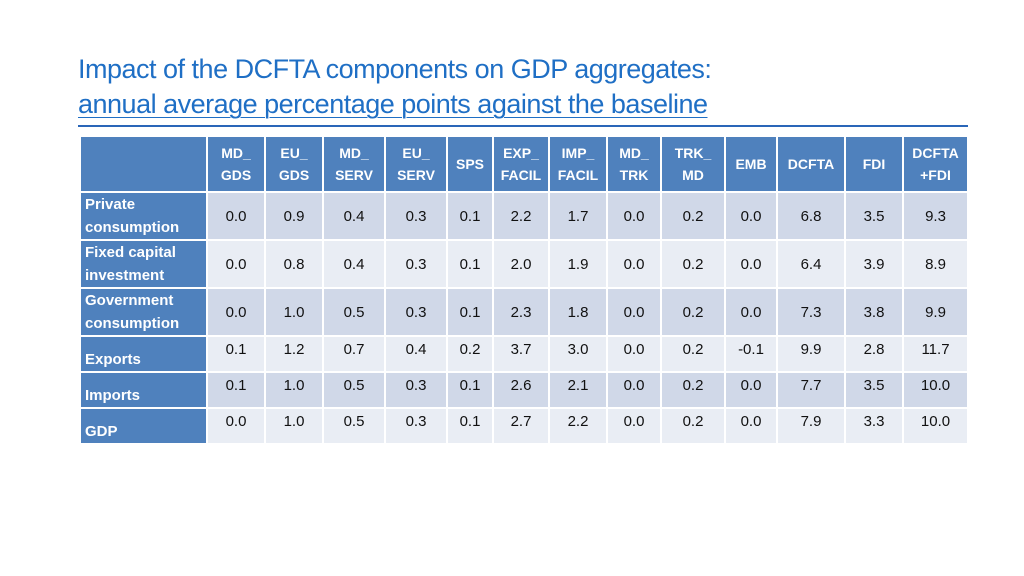  Describe the element at coordinates (294, 354) in the screenshot. I see `table-cell: 1.2` at that location.